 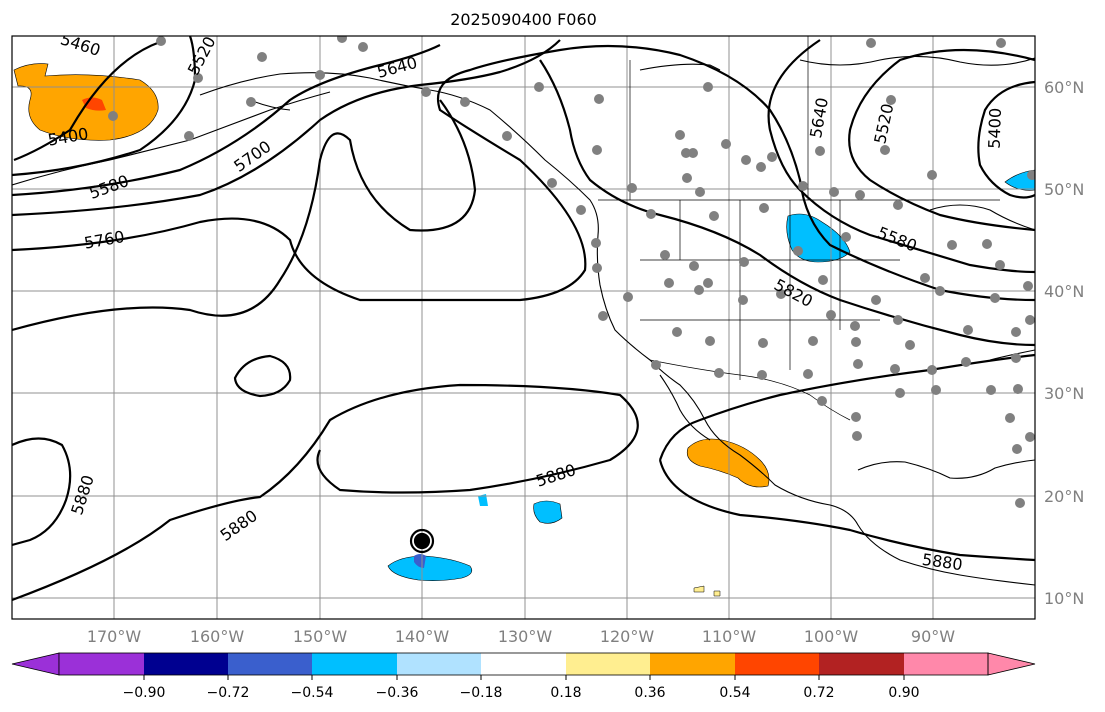 I want to click on colorbar-tick-label: 0.36, so click(x=649, y=693).